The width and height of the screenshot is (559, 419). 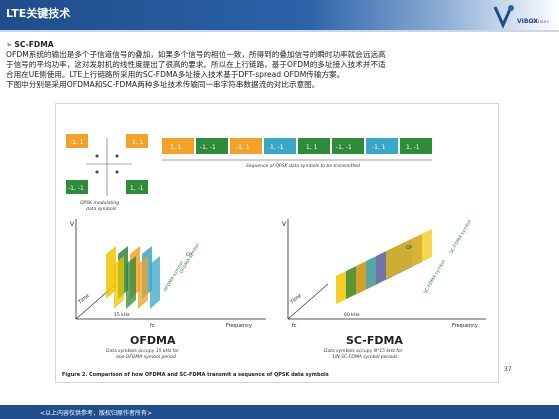 What do you see at coordinates (279, 15) in the screenshot?
I see `header-bar: LTE关键技术 VIBOX solutions` at bounding box center [279, 15].